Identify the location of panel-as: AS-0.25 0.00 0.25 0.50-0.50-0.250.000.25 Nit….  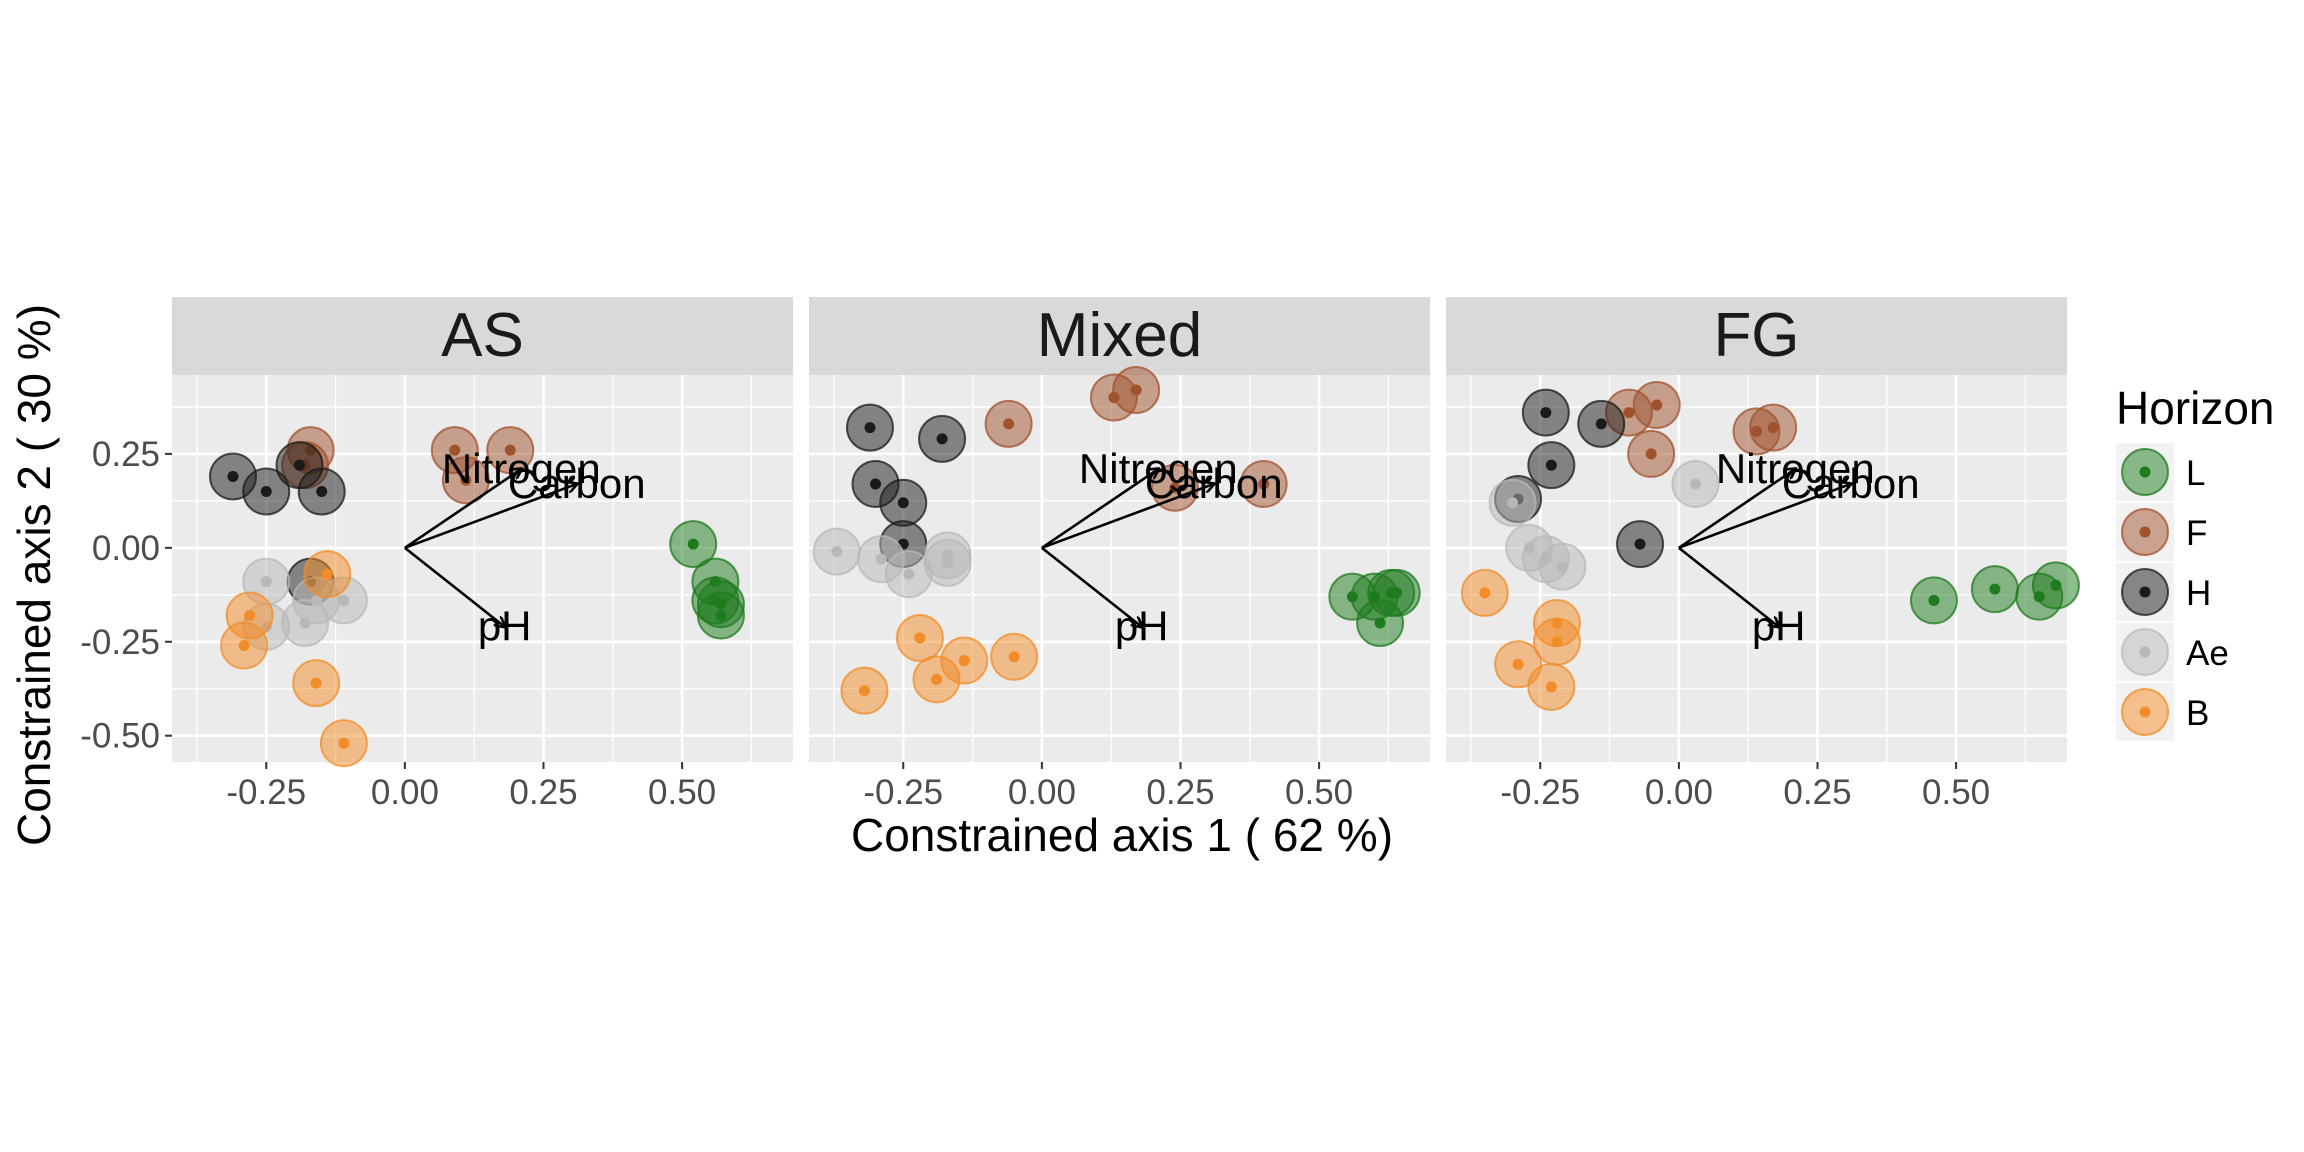
(436, 554).